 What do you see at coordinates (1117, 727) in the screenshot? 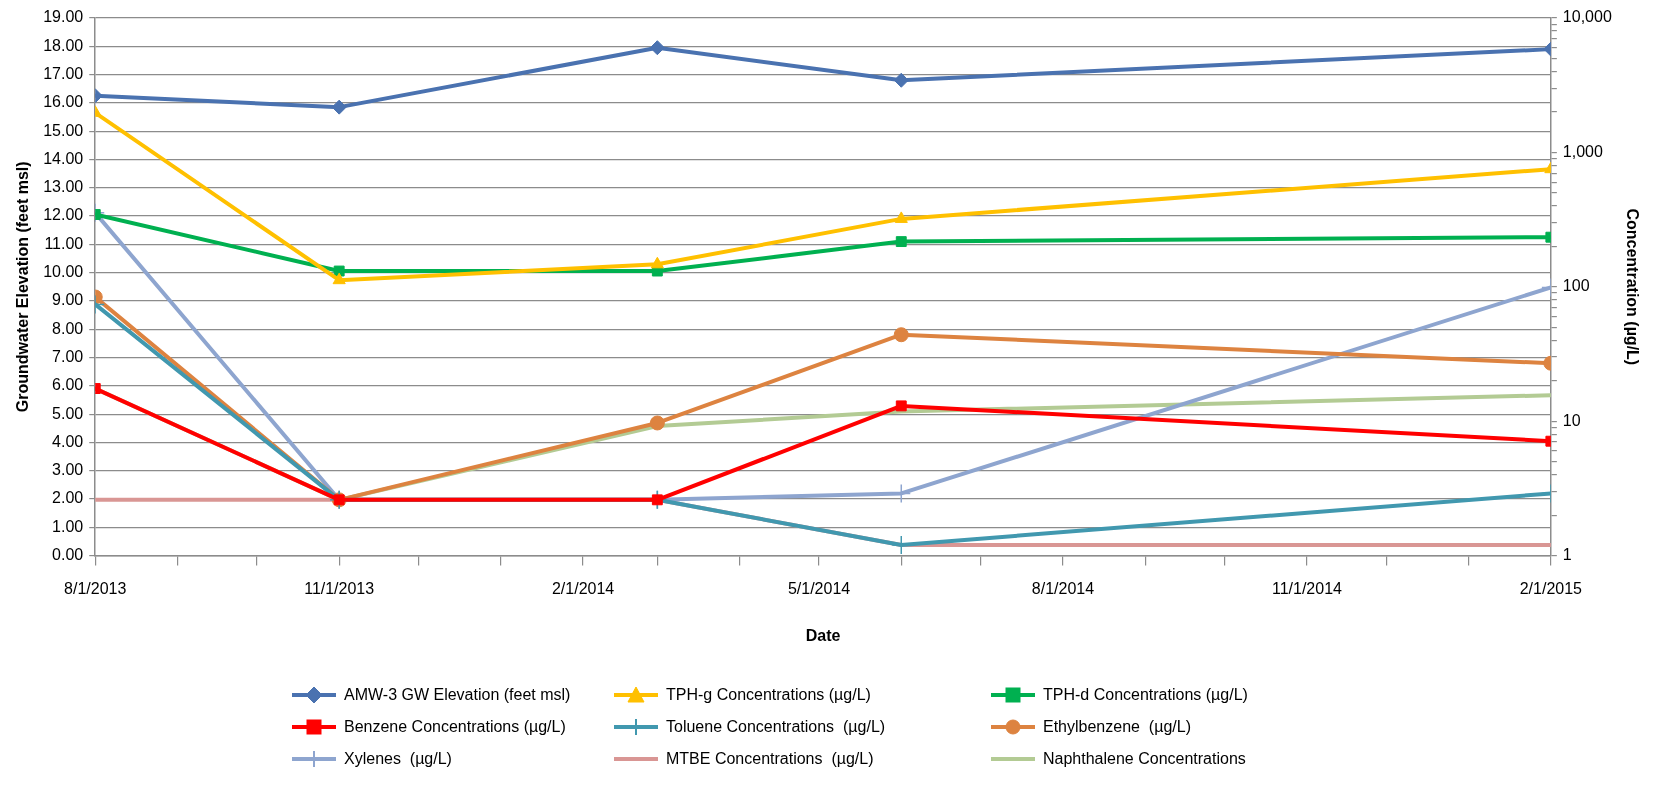
I see `legend-label: Ethylbenzene (µg/L)` at bounding box center [1117, 727].